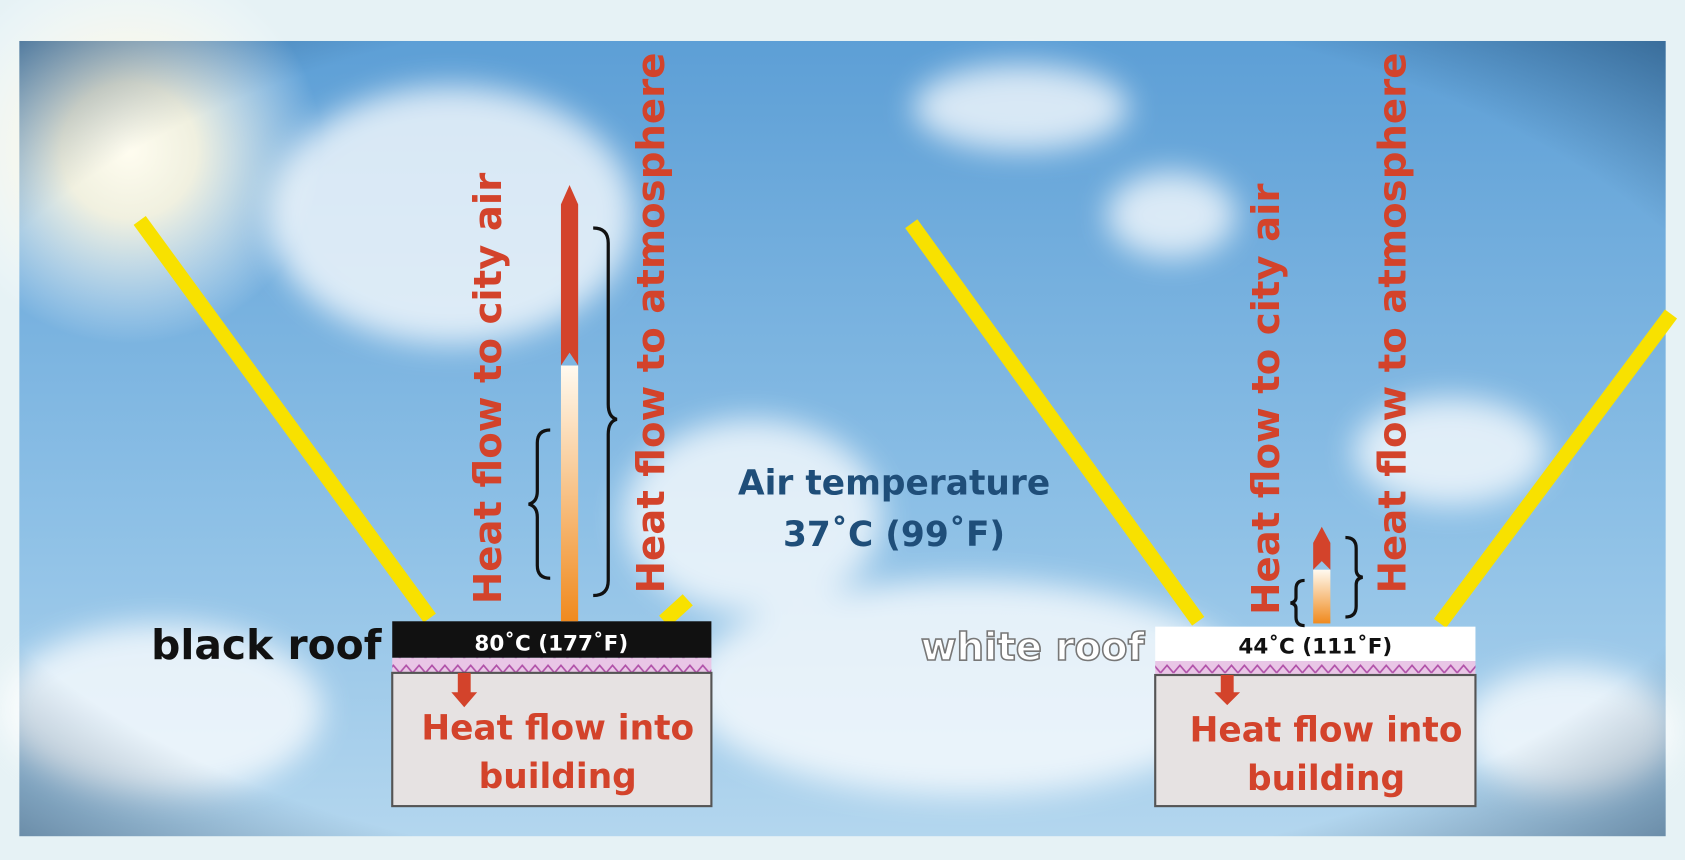  Describe the element at coordinates (894, 483) in the screenshot. I see `air-temperature-label: Air temperature` at that location.